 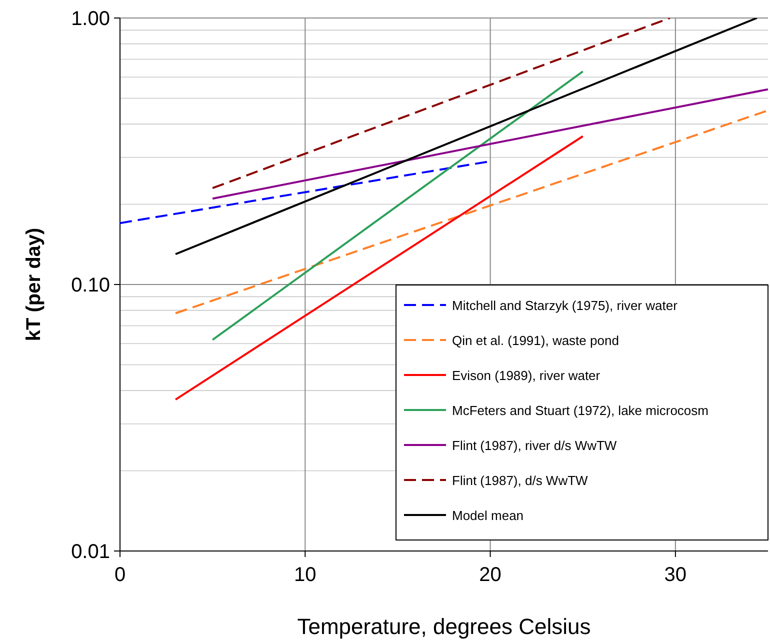 What do you see at coordinates (535, 340) in the screenshot?
I see `legend-label: Qin et al. (1991), waste pond` at bounding box center [535, 340].